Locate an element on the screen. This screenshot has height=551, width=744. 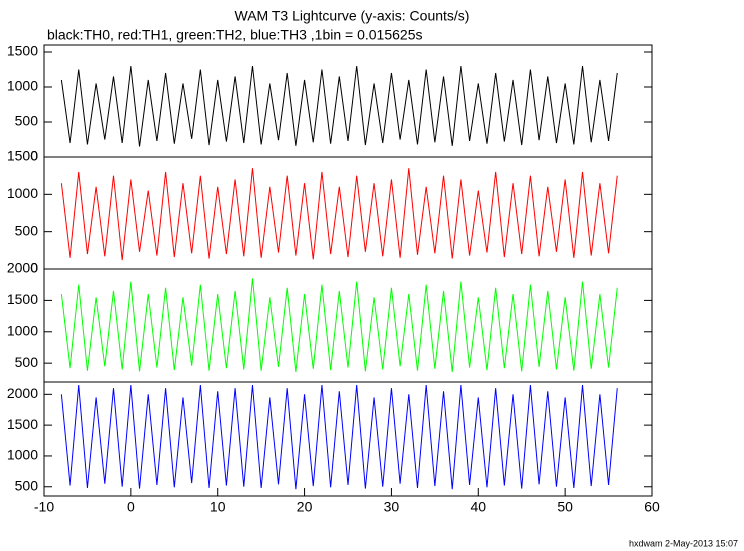
footer: hxdwam 2-May-2013 15:07 is located at coordinates (683, 543).